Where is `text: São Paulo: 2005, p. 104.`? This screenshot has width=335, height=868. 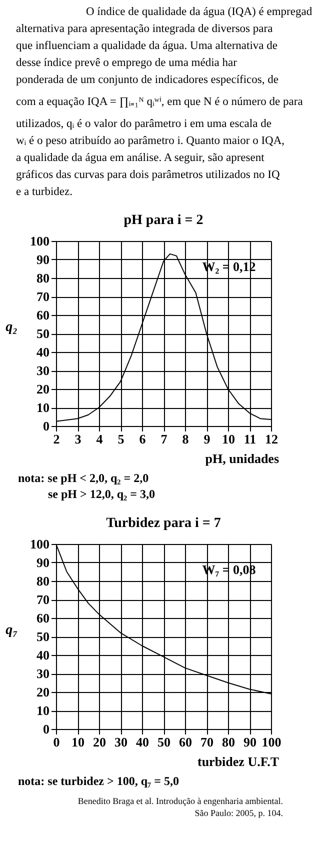 text: São Paulo: 2005, p. 104. is located at coordinates (238, 813).